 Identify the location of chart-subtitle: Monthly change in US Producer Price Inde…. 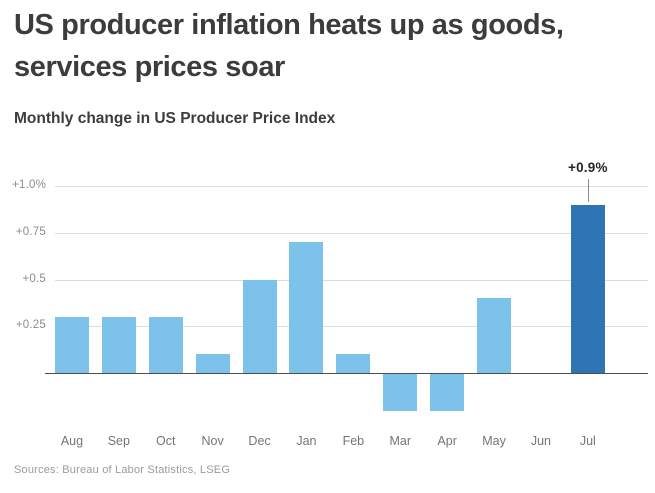
(175, 118).